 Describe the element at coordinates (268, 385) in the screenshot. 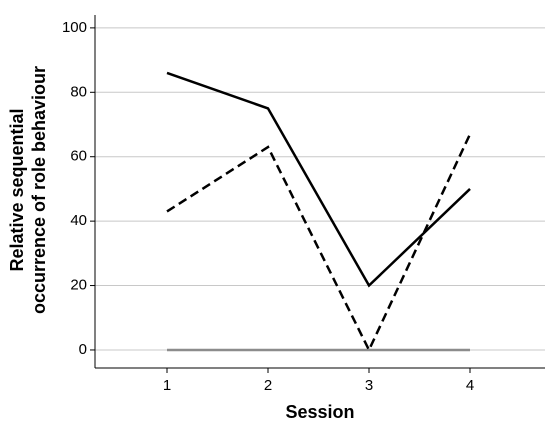

I see `x-tick-label: 2` at that location.